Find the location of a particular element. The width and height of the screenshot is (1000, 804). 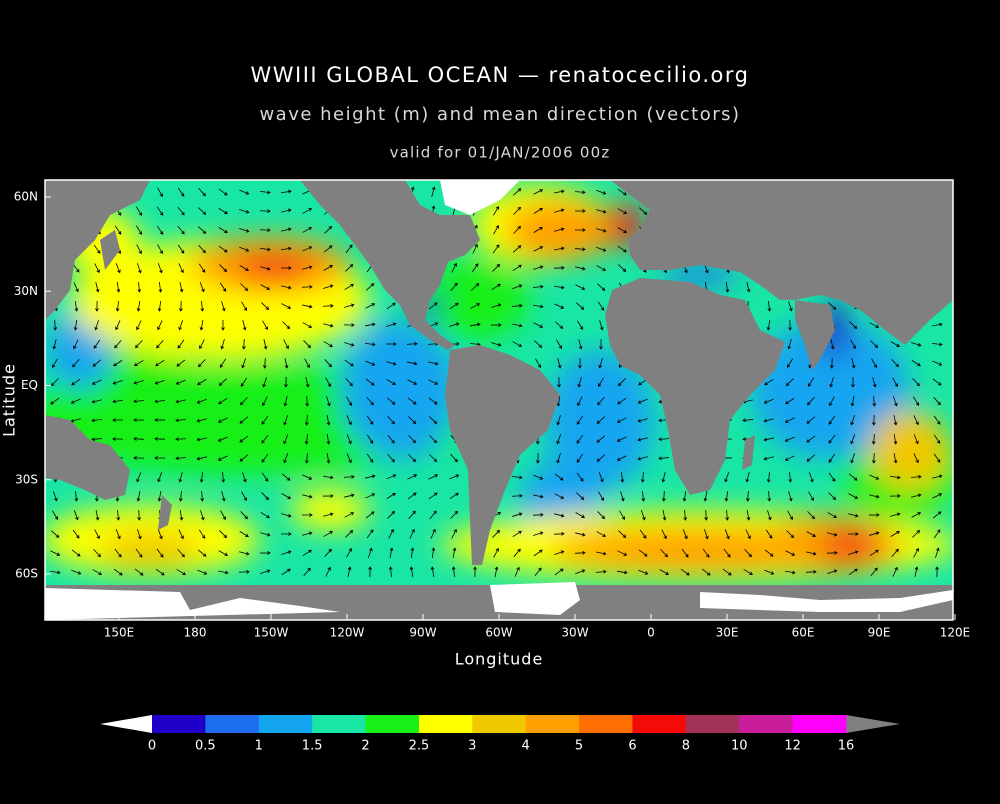

colorbar-label: 4 is located at coordinates (526, 746).